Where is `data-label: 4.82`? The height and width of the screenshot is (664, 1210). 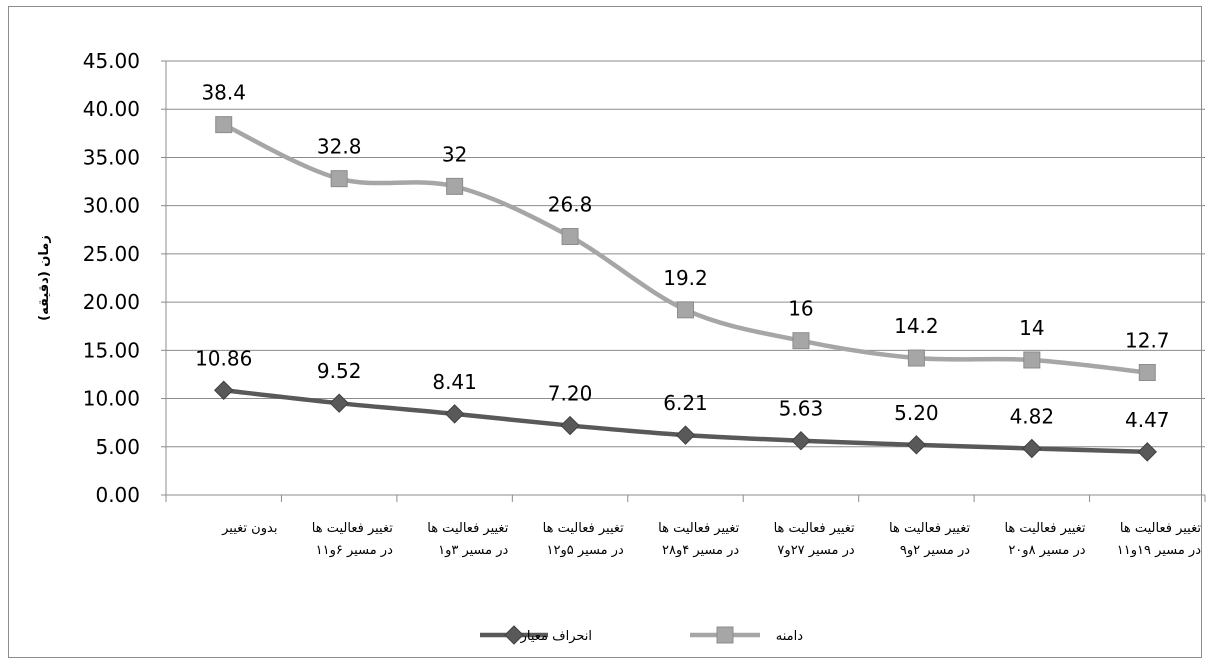 data-label: 4.82 is located at coordinates (1032, 417).